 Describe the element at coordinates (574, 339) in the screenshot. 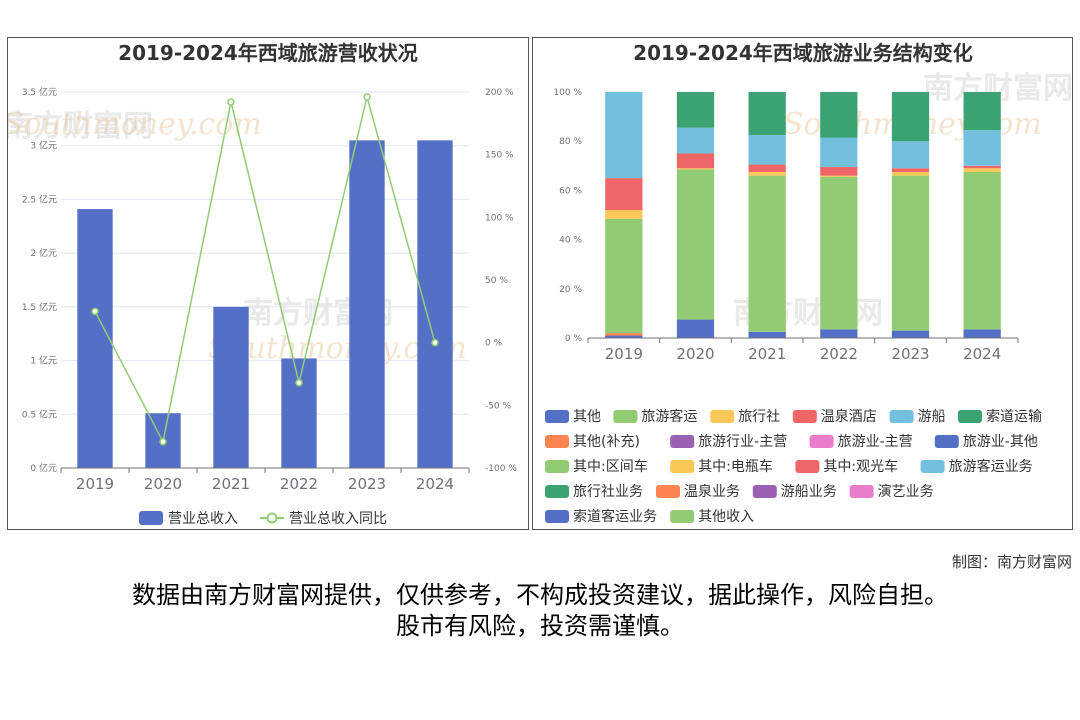

I see `y-tick-label: 0 %` at that location.